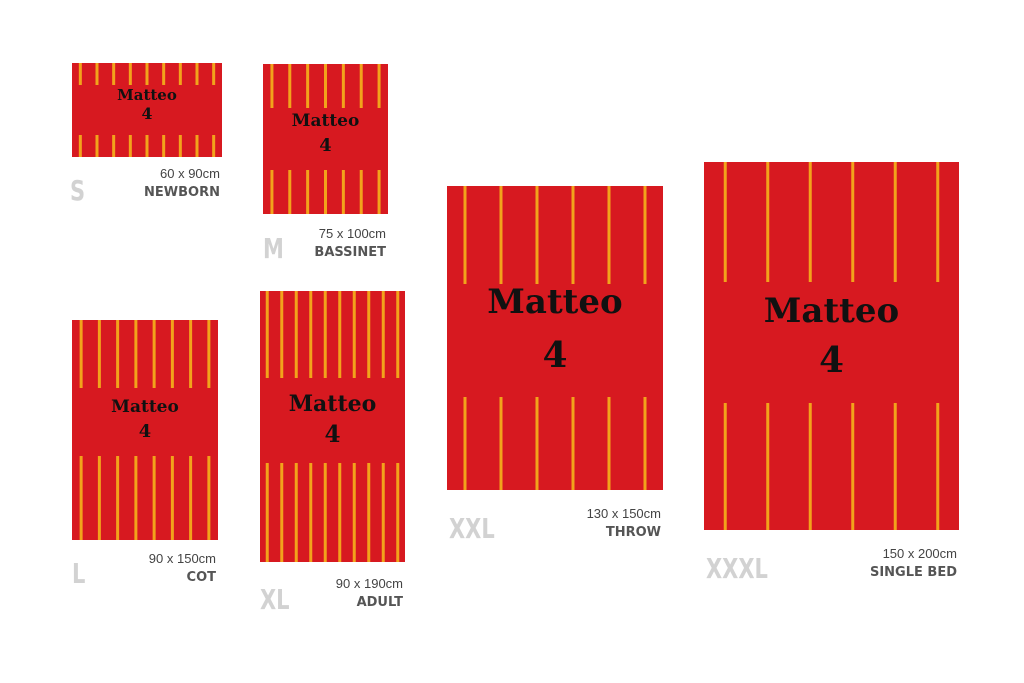 The width and height of the screenshot is (1024, 683). Describe the element at coordinates (472, 528) in the screenshot. I see `size-letter: XXL` at that location.